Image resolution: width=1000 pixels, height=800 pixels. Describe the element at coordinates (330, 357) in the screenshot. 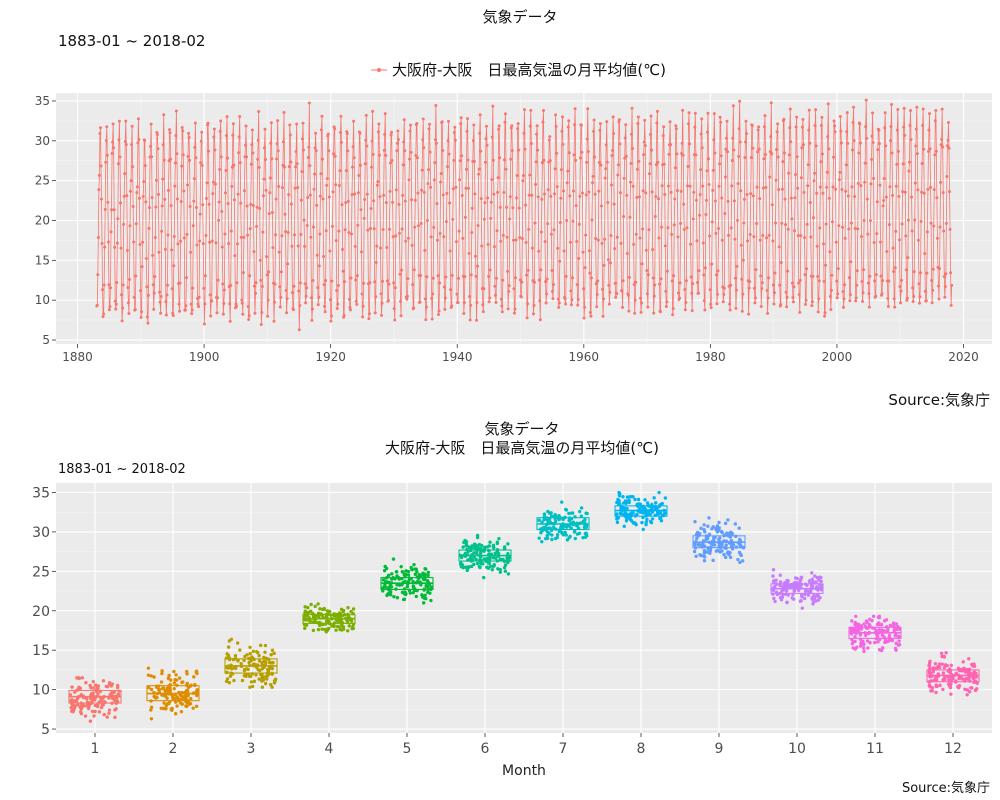

I see `x-tick-label: 1920` at that location.